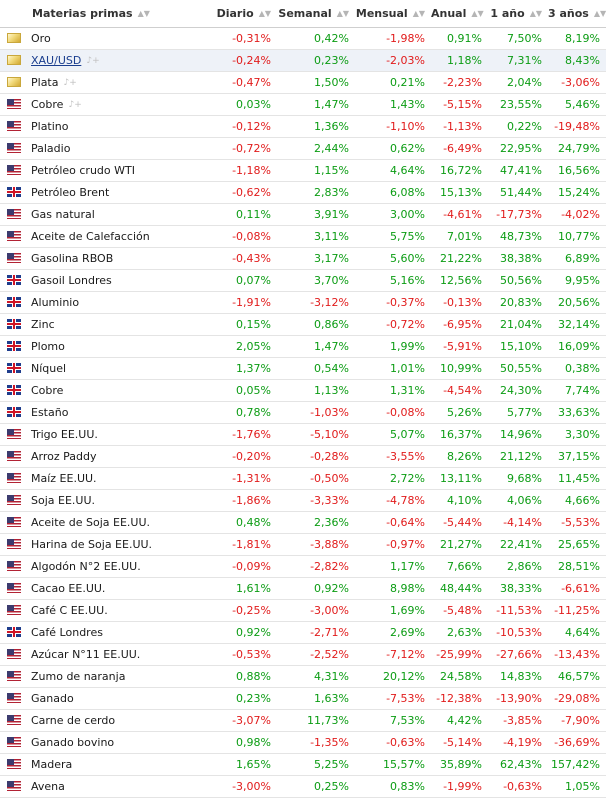  I want to click on commodity-name-link: Arroz Paddy, so click(64, 456).